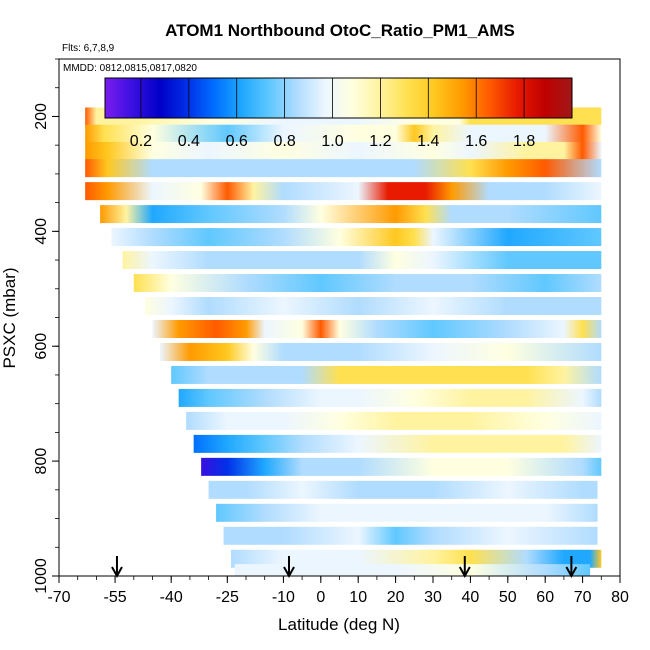 Image resolution: width=650 pixels, height=650 pixels. I want to click on x-tick-label: -40, so click(171, 597).